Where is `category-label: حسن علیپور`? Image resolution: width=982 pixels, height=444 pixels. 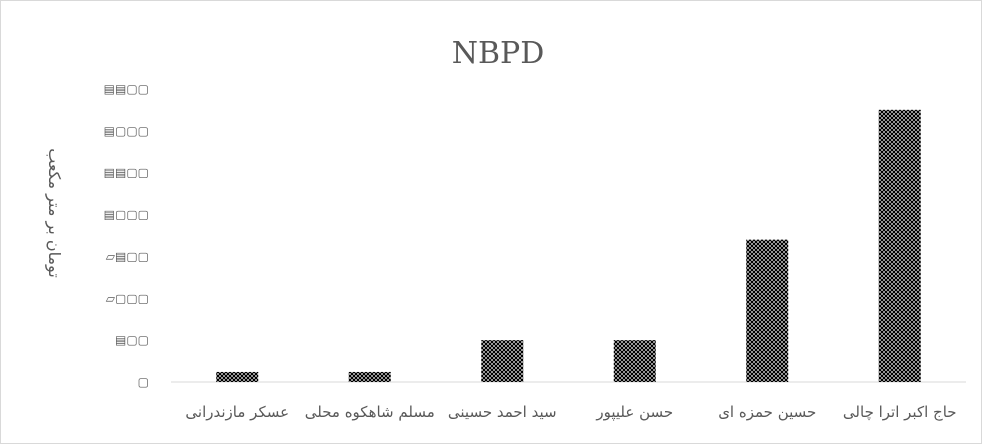 category-label: حسن علیپور is located at coordinates (634, 412).